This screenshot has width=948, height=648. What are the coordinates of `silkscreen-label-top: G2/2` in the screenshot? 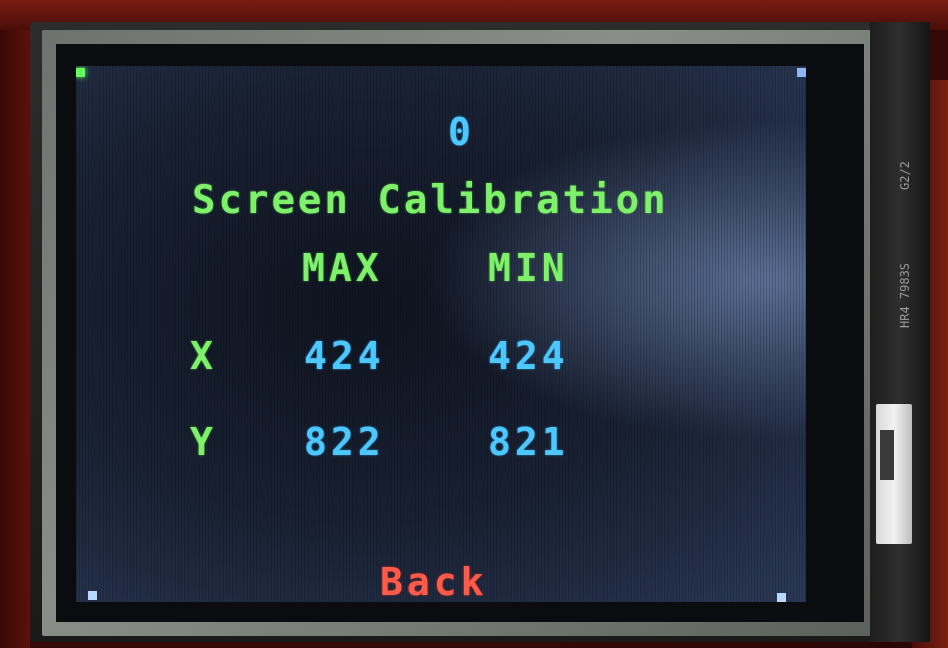 It's located at (905, 175).